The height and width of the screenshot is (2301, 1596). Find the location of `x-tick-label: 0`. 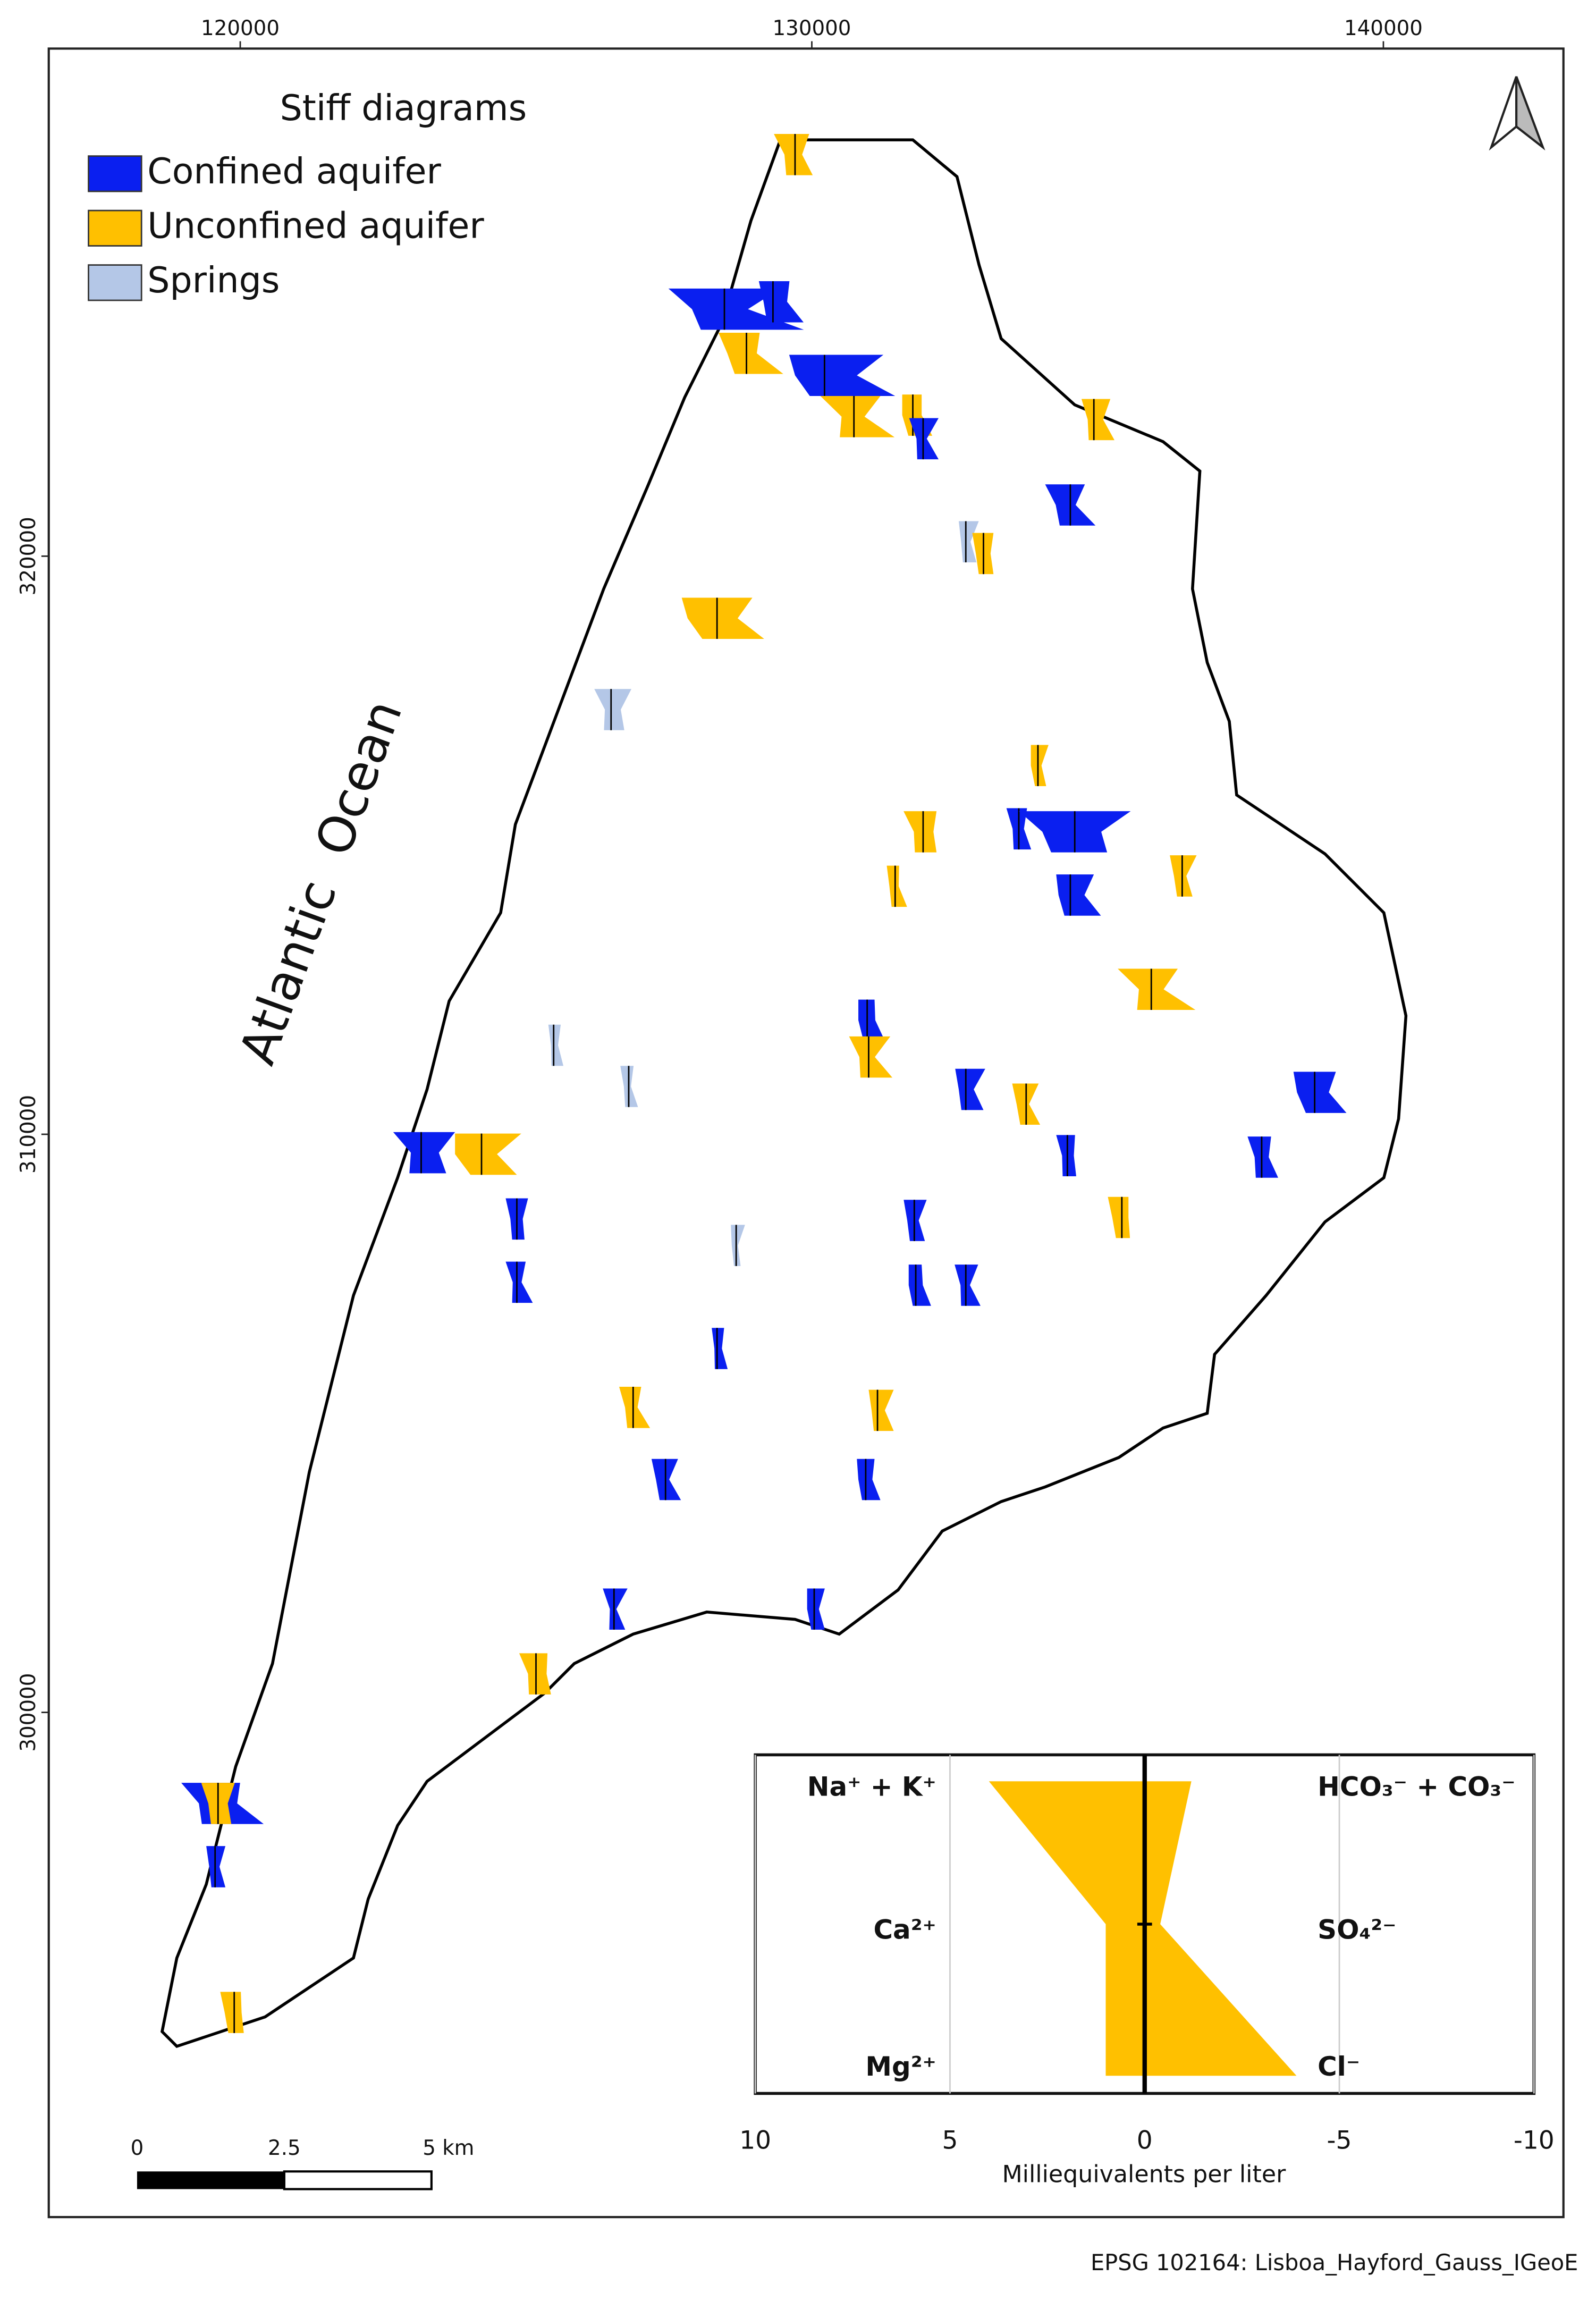

x-tick-label: 0 is located at coordinates (1145, 2140).